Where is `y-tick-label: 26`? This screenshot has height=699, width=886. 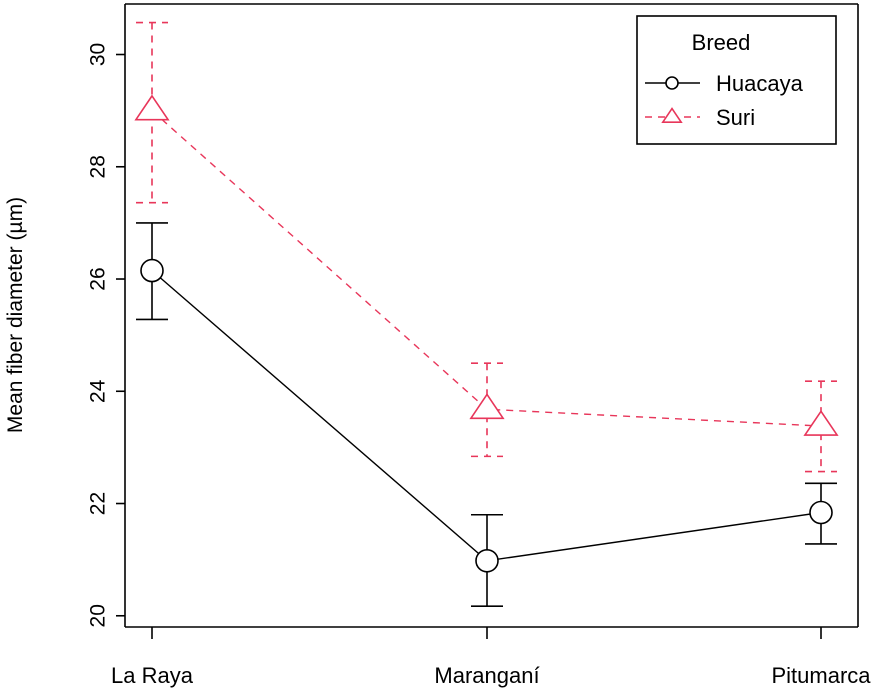
y-tick-label: 26 is located at coordinates (98, 278).